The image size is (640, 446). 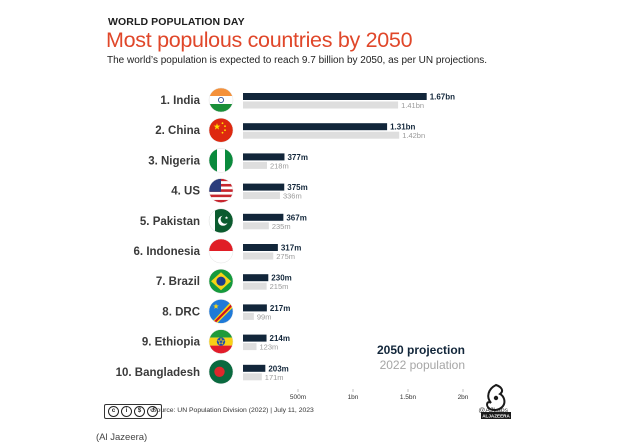 I want to click on drc-flag-icon, so click(x=221, y=311).